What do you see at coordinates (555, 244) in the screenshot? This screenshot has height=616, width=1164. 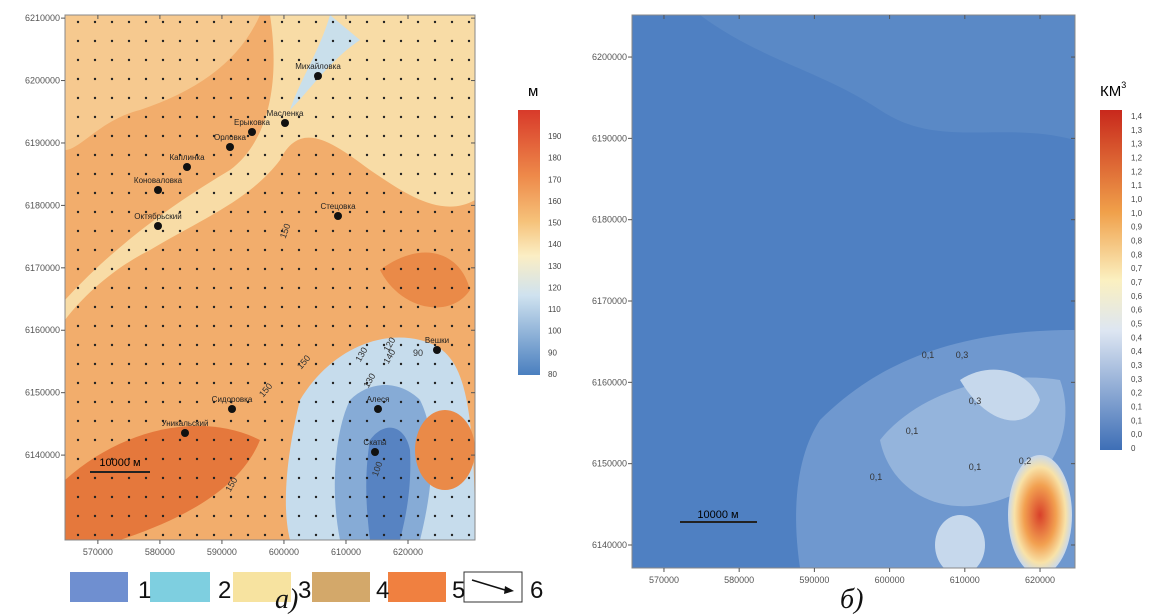 I see `colorbar-label: 140` at bounding box center [555, 244].